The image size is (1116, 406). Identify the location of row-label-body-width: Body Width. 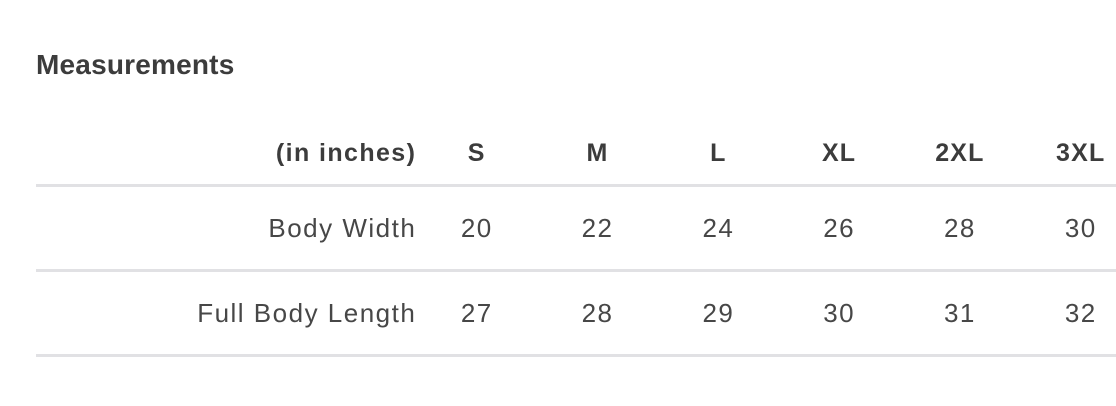
(342, 227).